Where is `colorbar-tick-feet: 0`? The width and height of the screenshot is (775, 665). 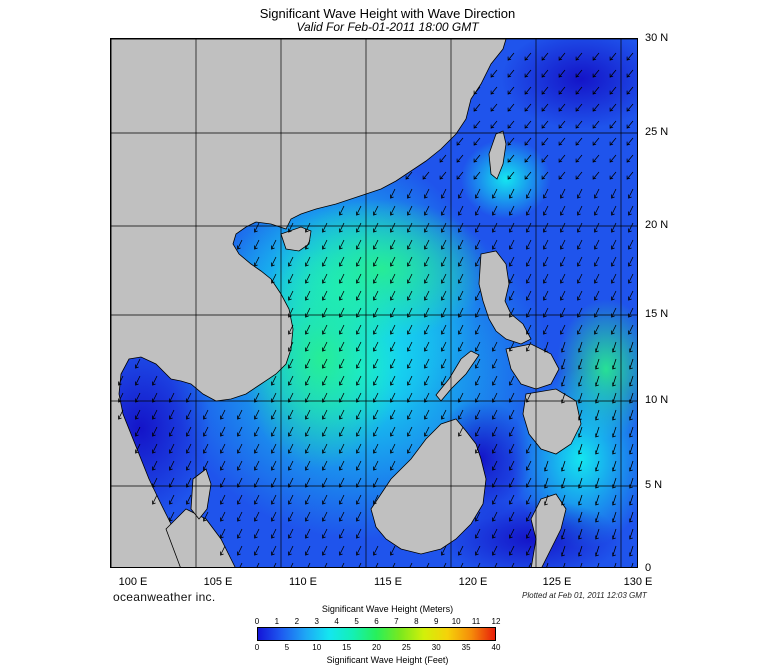 colorbar-tick-feet: 0 is located at coordinates (257, 647).